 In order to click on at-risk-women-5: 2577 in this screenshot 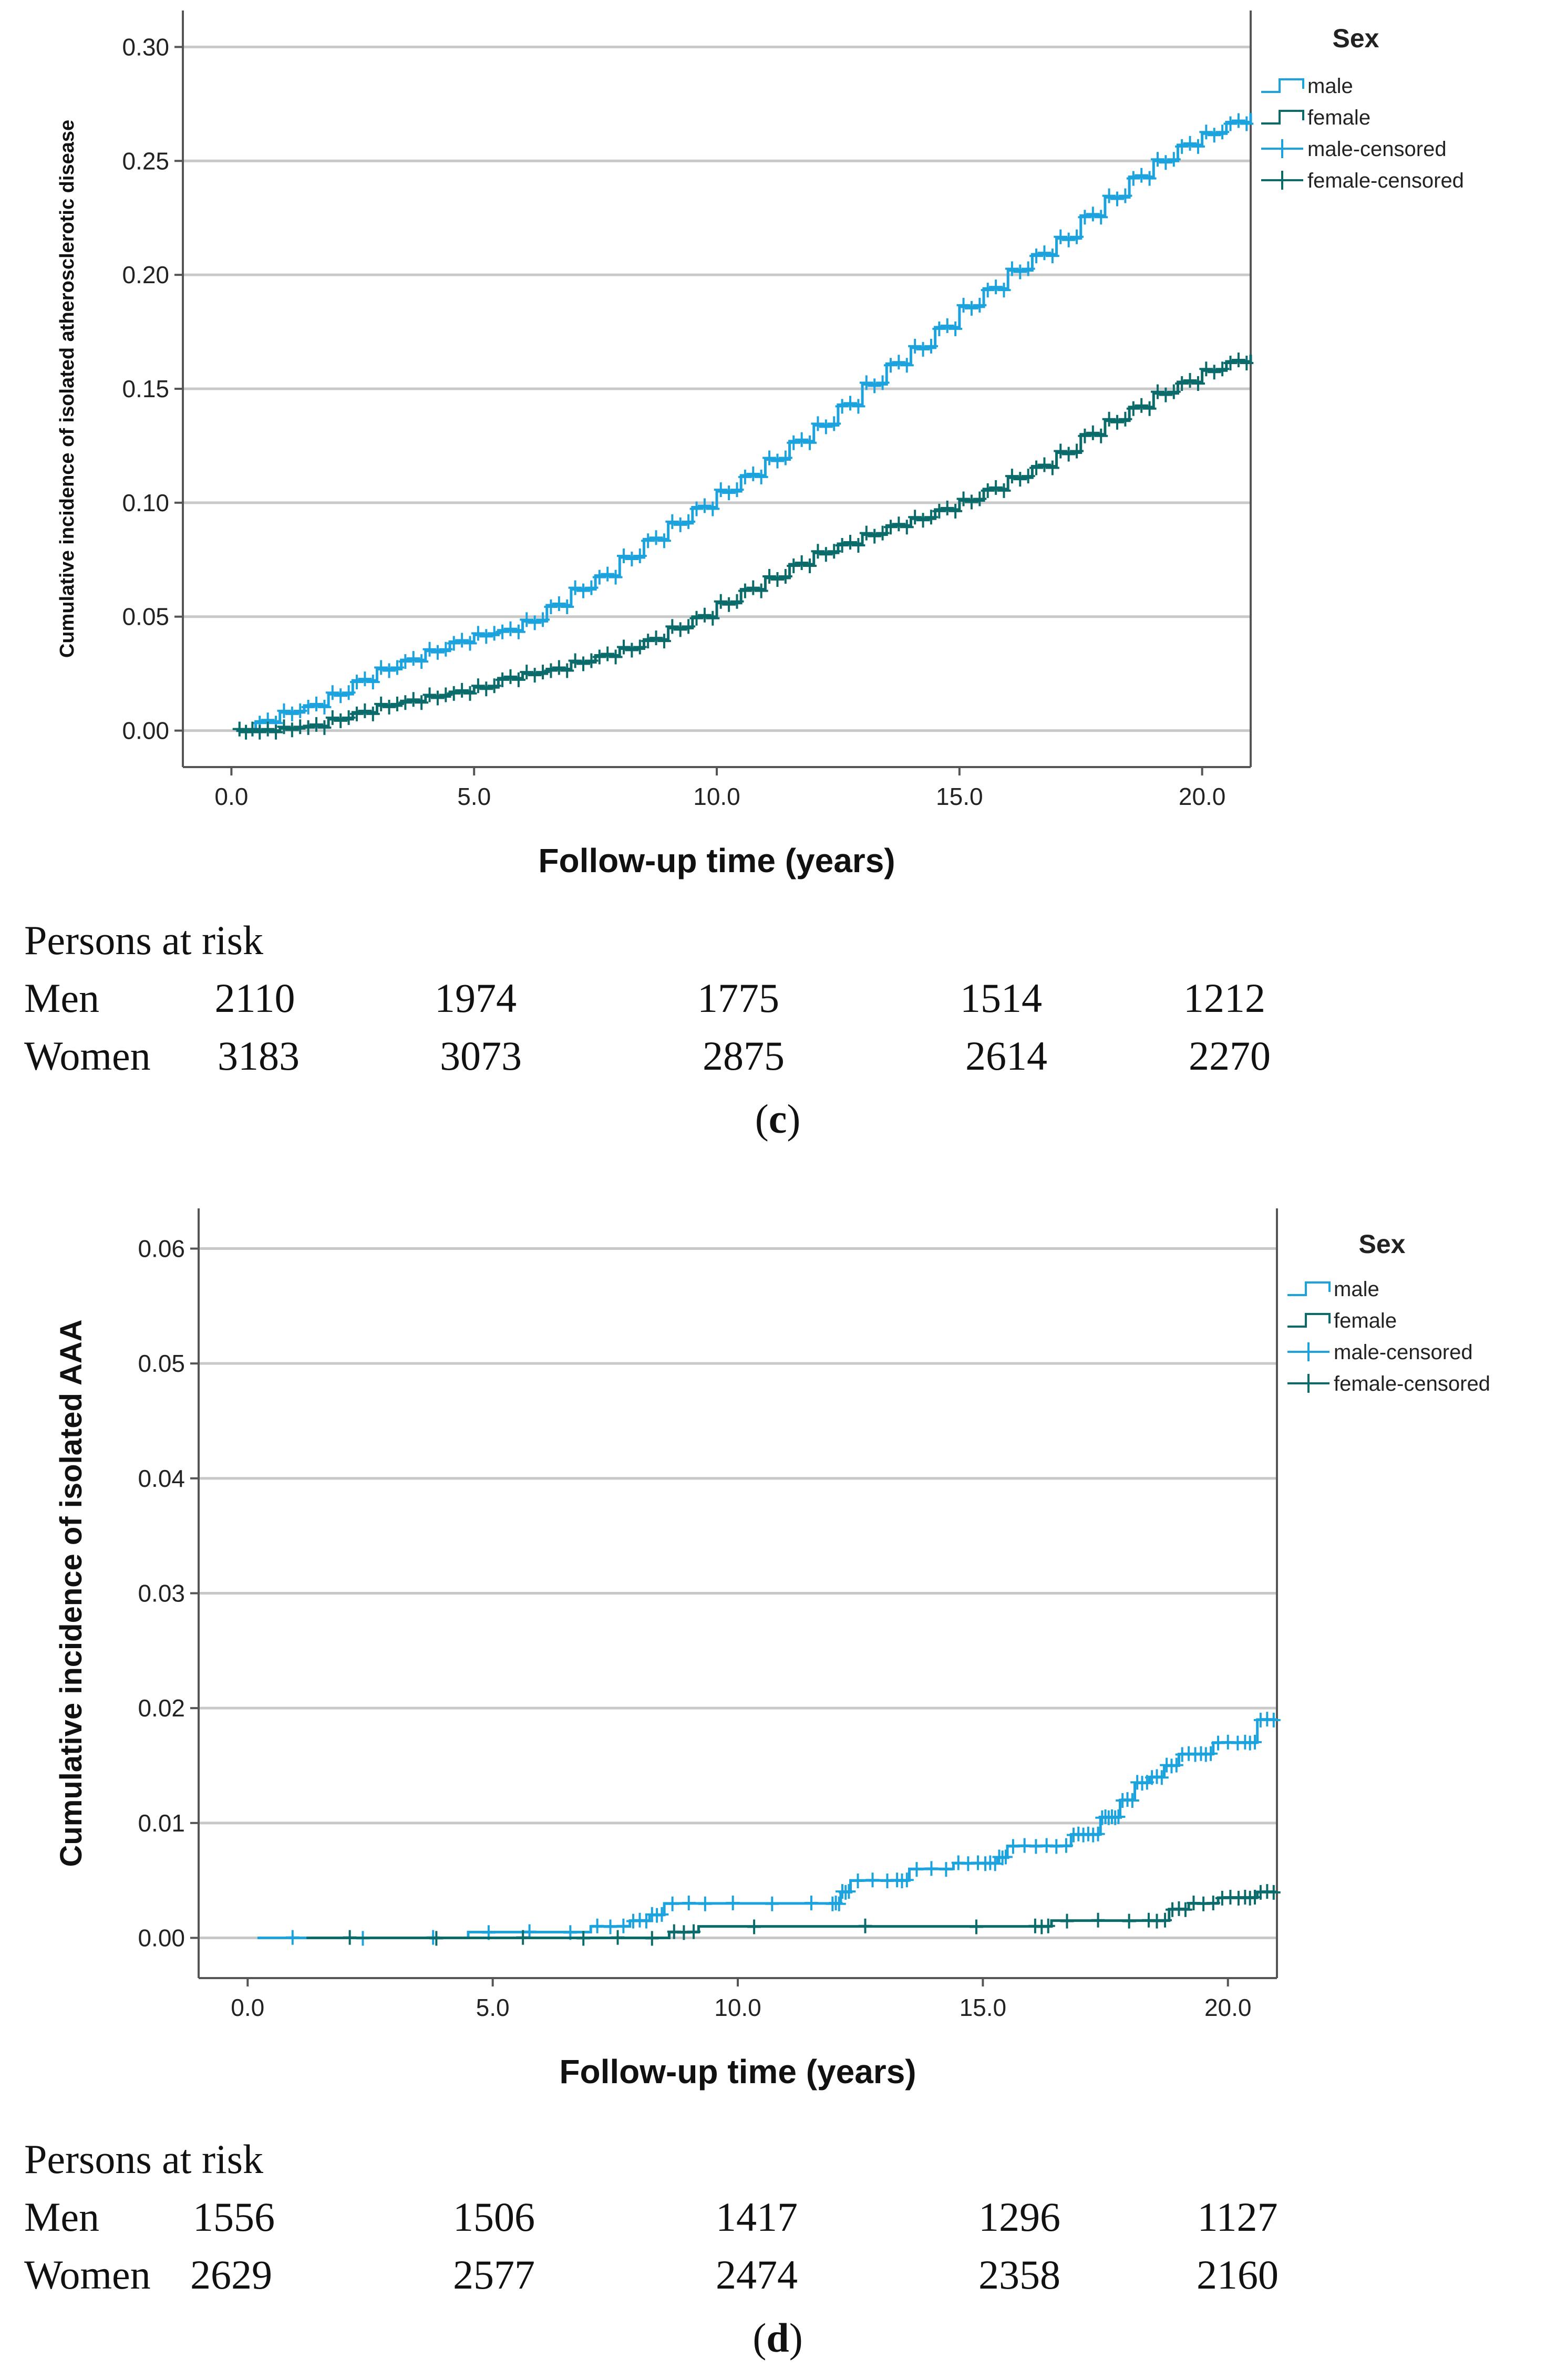, I will do `click(494, 2275)`.